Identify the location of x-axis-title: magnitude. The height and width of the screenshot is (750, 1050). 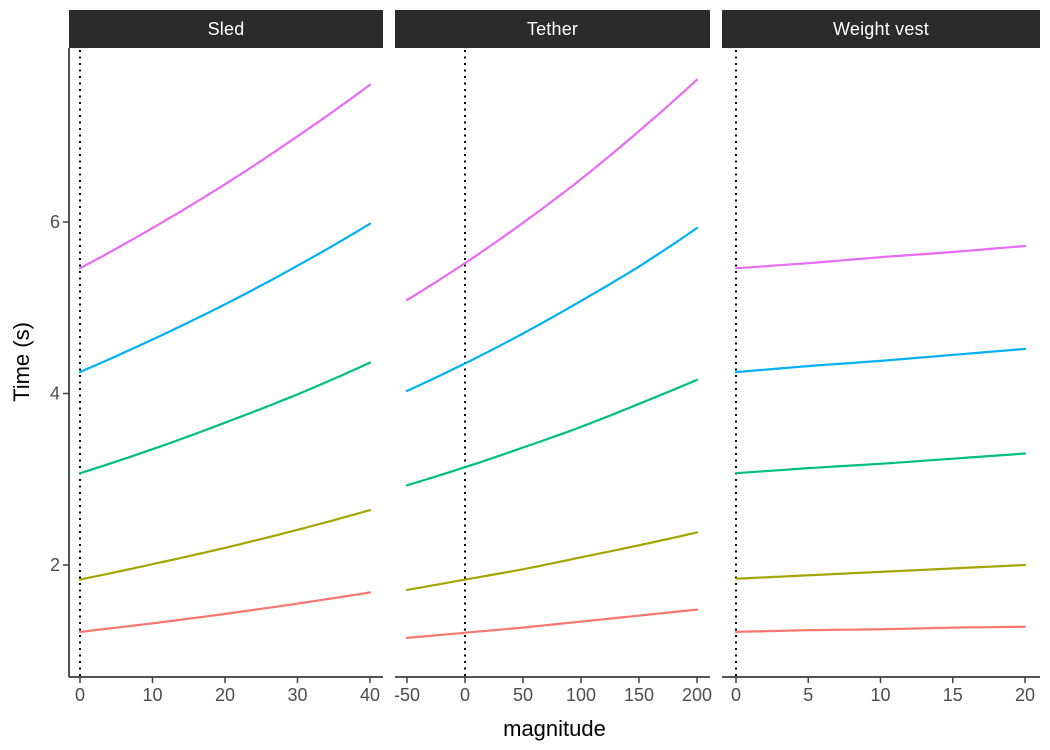
(554, 728).